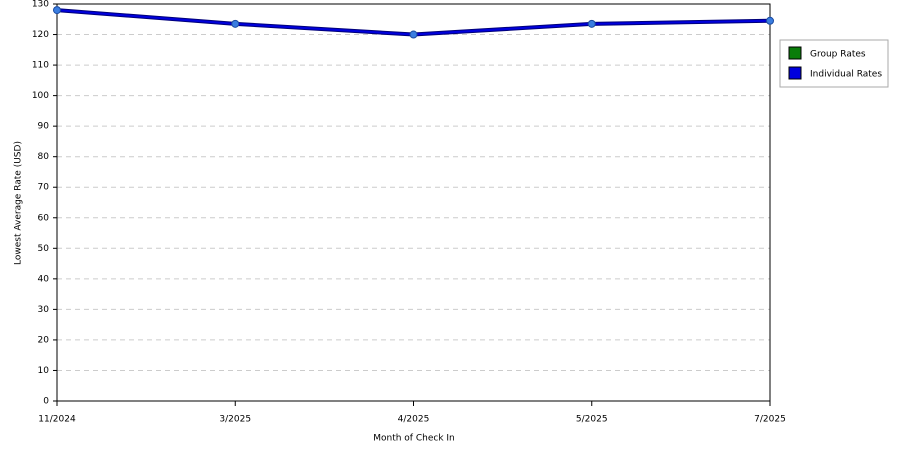 The height and width of the screenshot is (450, 900). I want to click on y-tick-label: 70, so click(44, 188).